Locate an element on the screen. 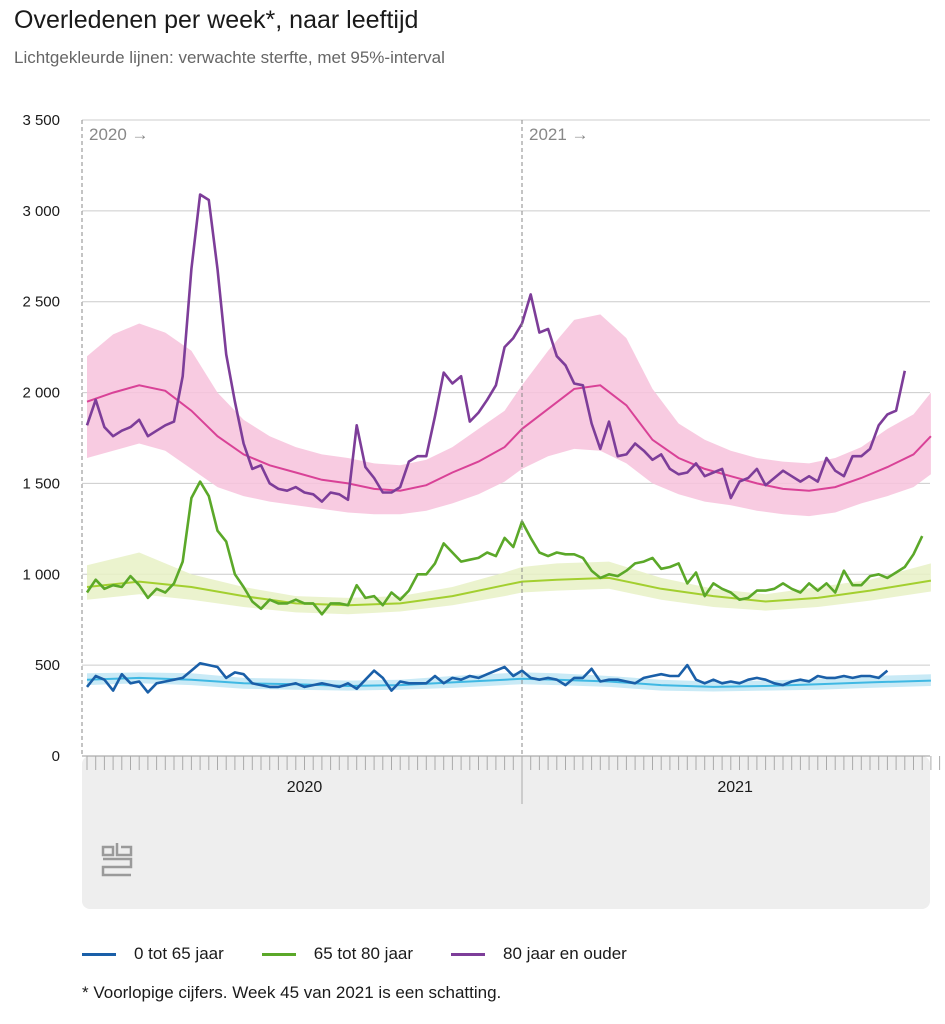  legend-item-65-80: 65 tot 80 jaar is located at coordinates (337, 954).